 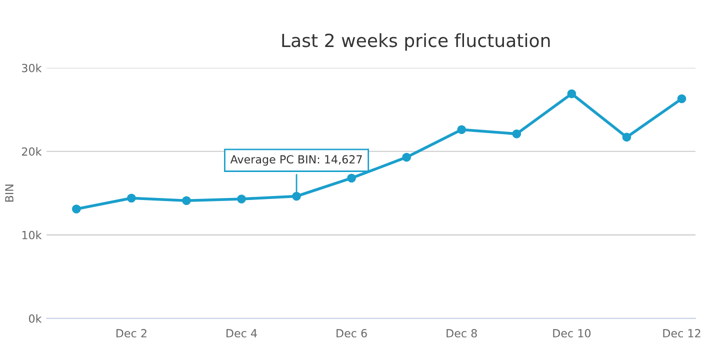 I want to click on x-tick-label: Dec 8, so click(x=461, y=333).